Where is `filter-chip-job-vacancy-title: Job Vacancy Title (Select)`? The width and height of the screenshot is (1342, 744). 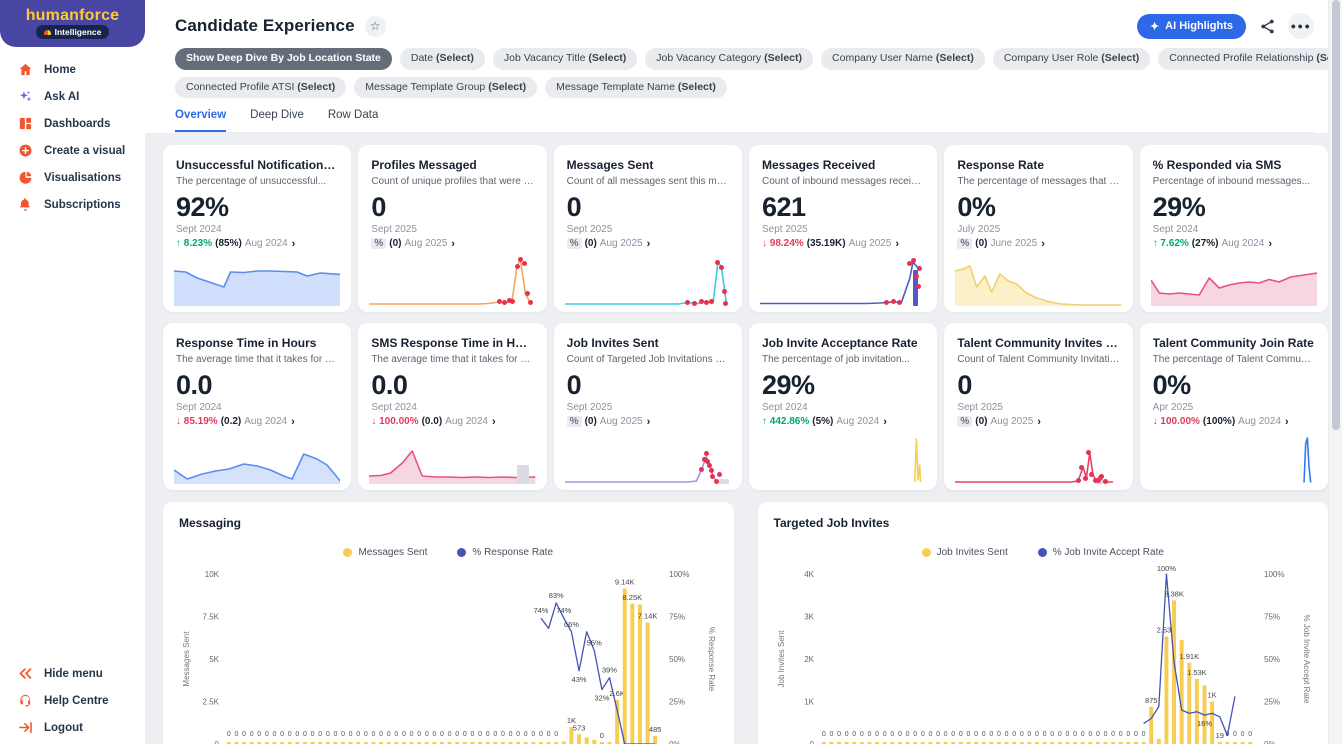 filter-chip-job-vacancy-title: Job Vacancy Title (Select) is located at coordinates (565, 59).